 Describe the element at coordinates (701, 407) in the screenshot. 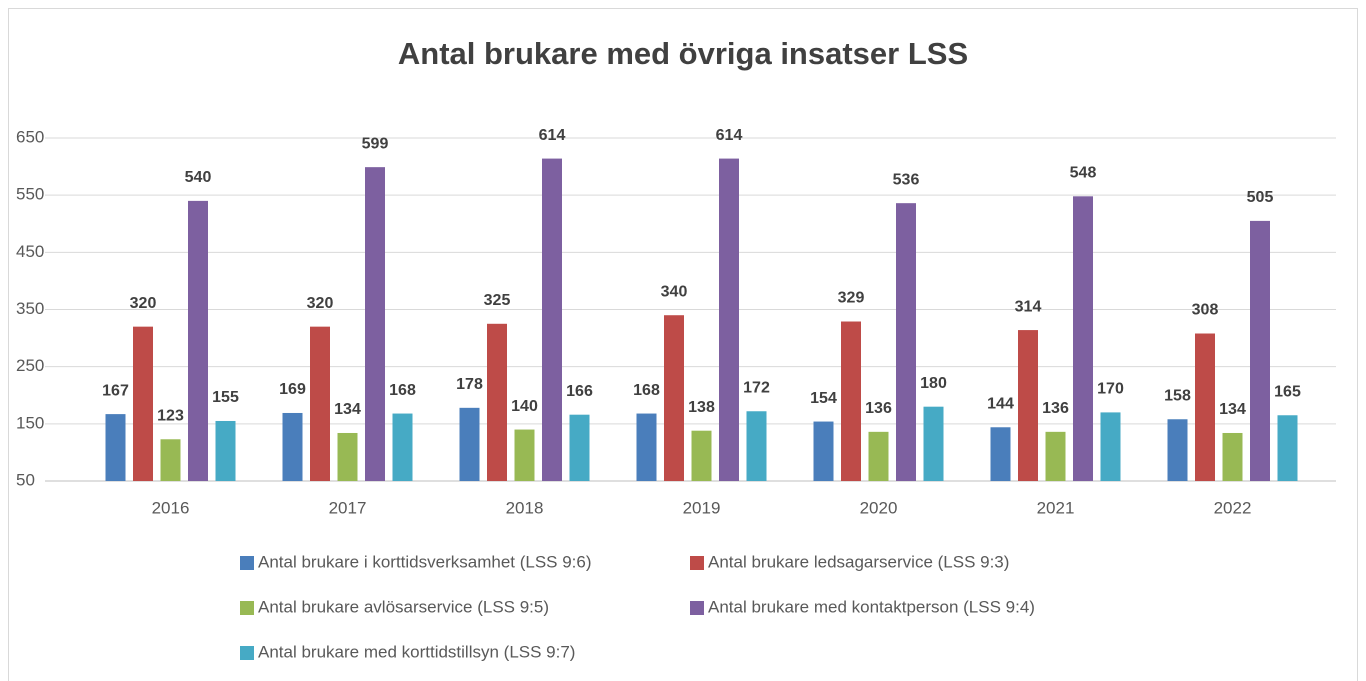

I see `value-label: 138` at that location.